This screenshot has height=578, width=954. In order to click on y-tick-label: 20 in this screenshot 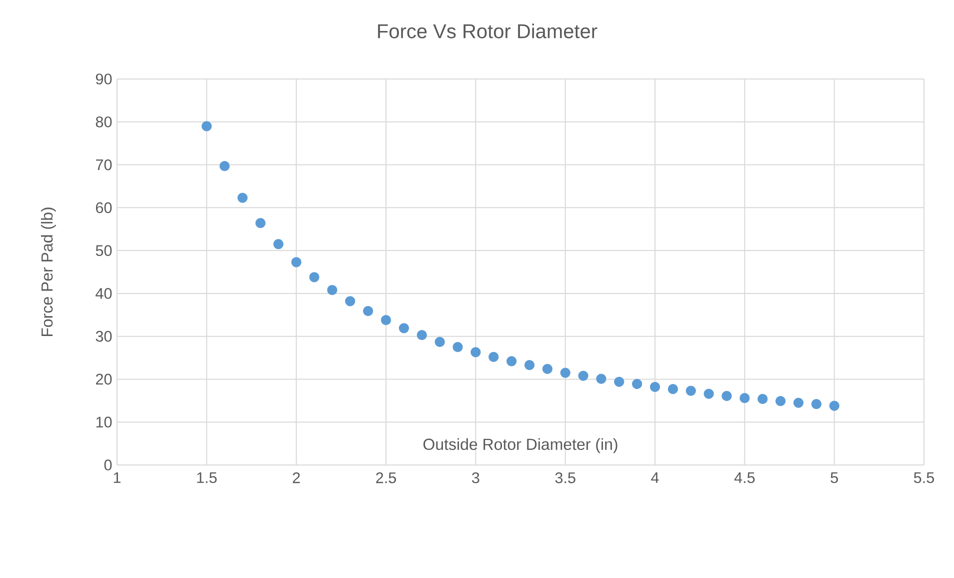, I will do `click(104, 379)`.